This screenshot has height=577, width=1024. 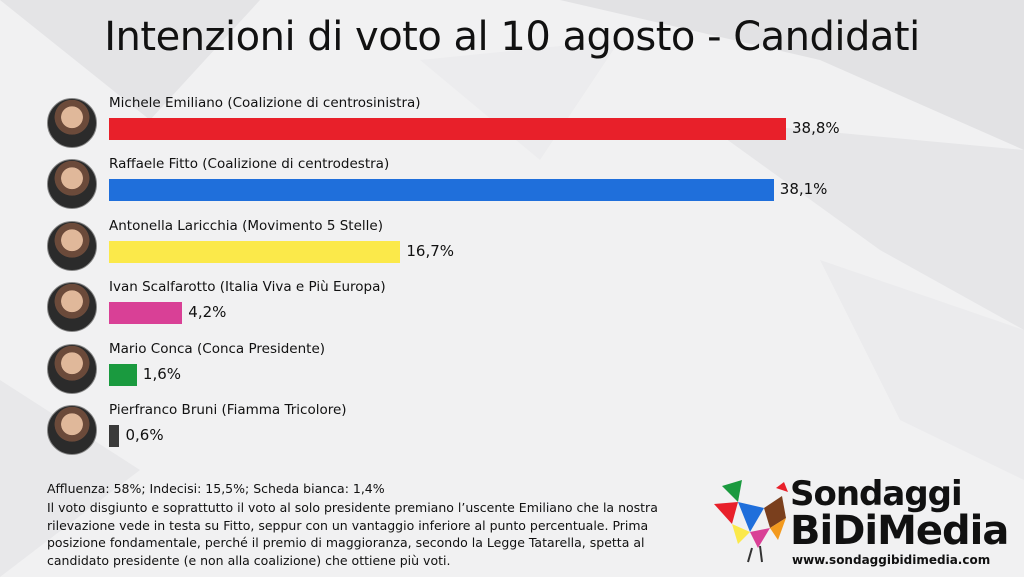 I want to click on bar-value-label: 1,6%, so click(x=162, y=373).